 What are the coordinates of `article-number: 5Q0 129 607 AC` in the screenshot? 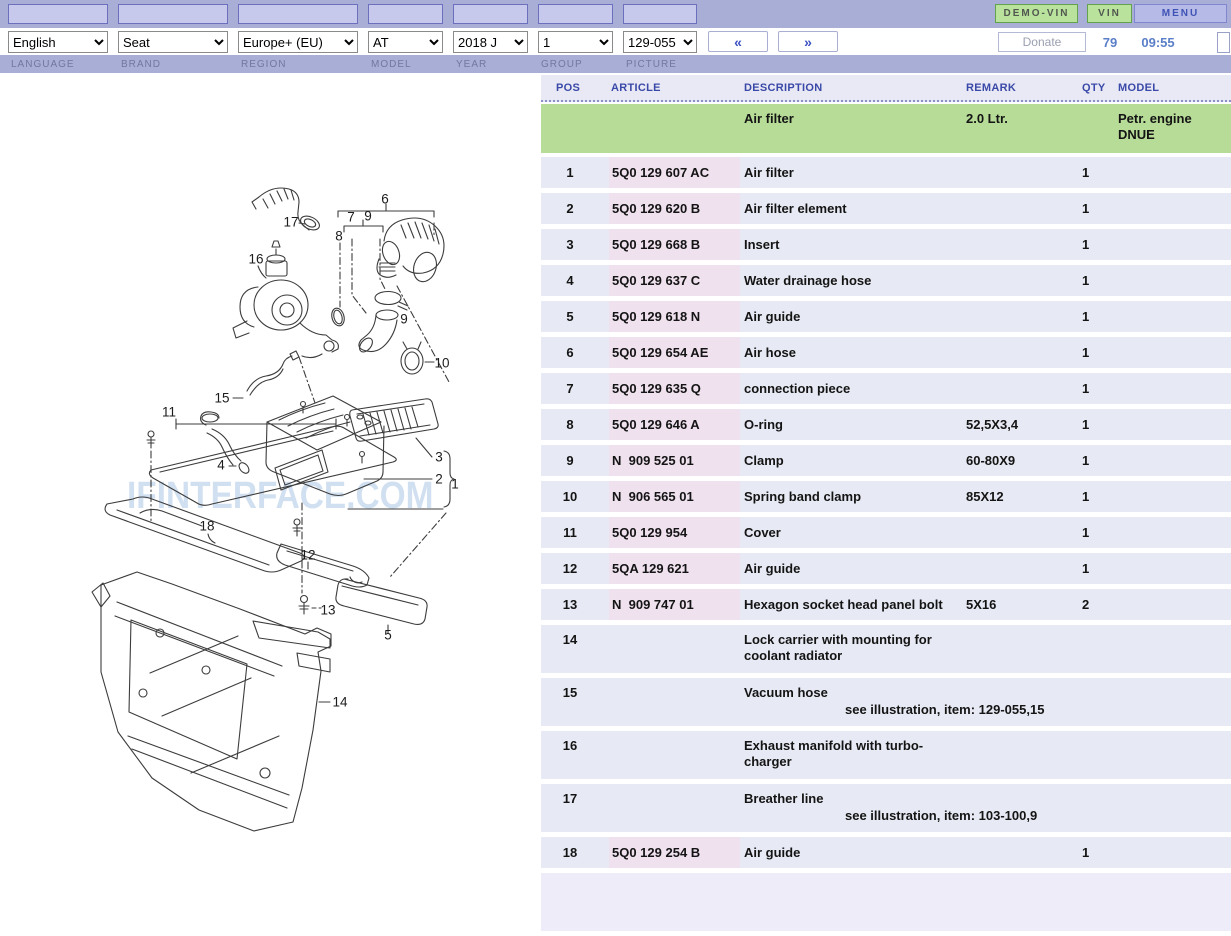 It's located at (661, 172).